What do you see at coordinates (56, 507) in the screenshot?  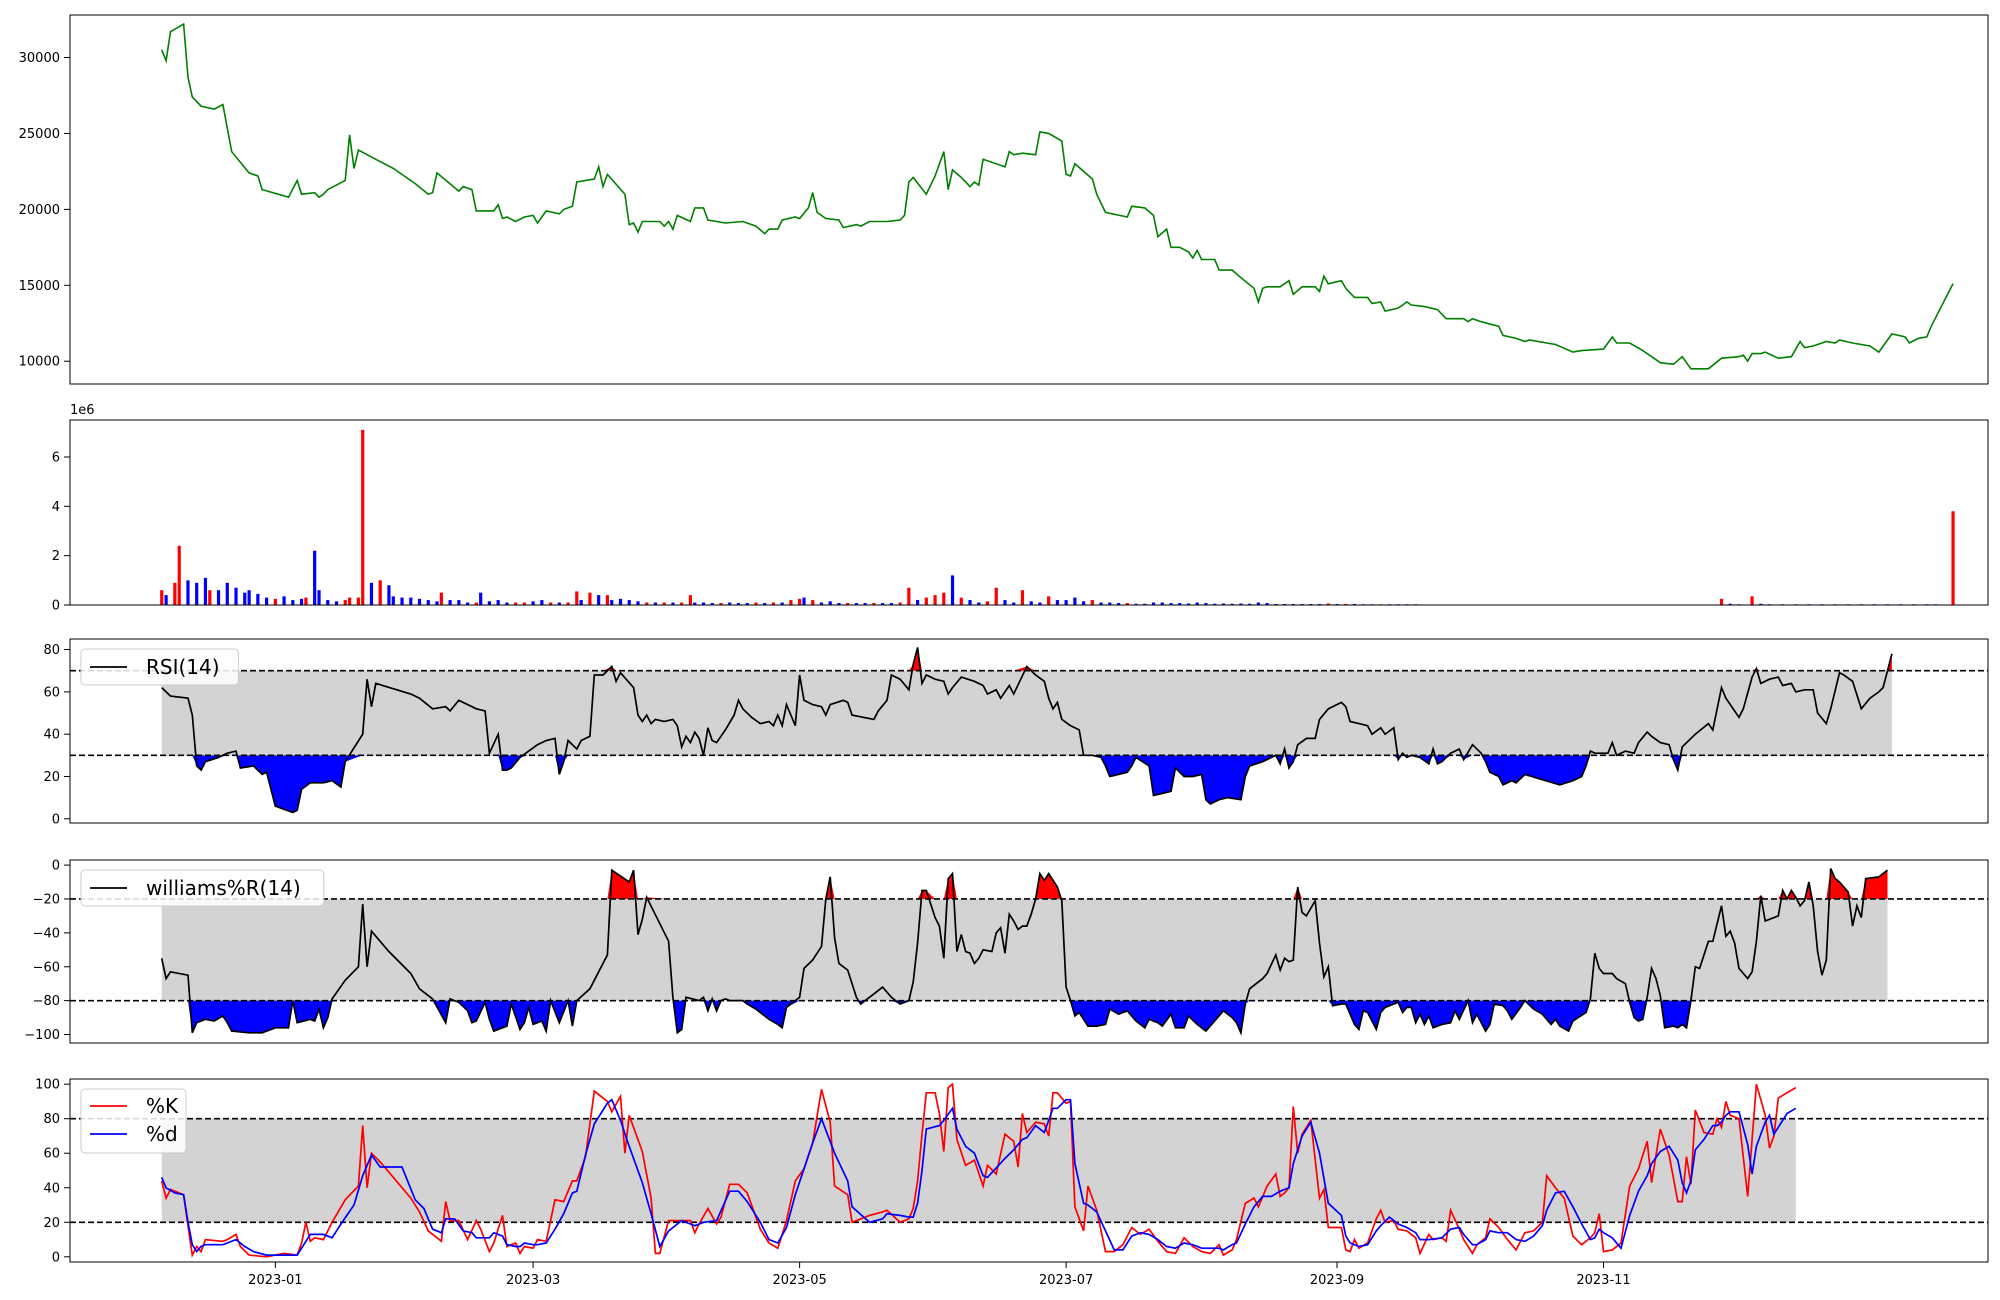 I see `volume-panel-ytick-label: 4` at bounding box center [56, 507].